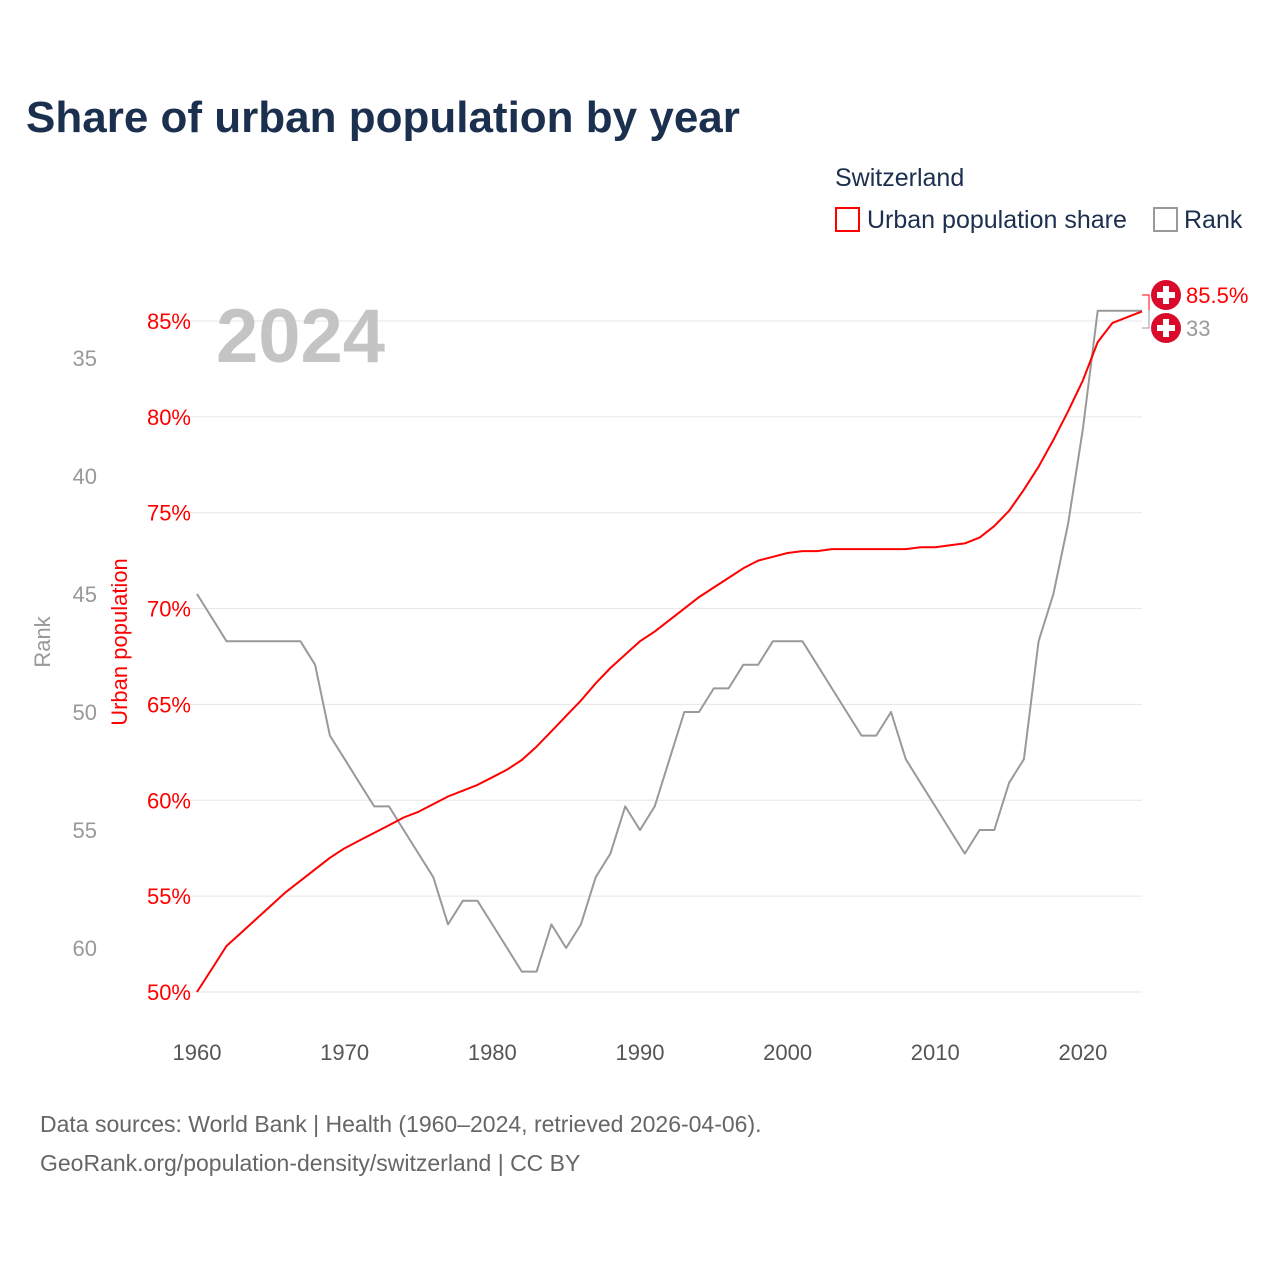 Image resolution: width=1280 pixels, height=1280 pixels. Describe the element at coordinates (1213, 220) in the screenshot. I see `legend-label-rank: Rank` at that location.